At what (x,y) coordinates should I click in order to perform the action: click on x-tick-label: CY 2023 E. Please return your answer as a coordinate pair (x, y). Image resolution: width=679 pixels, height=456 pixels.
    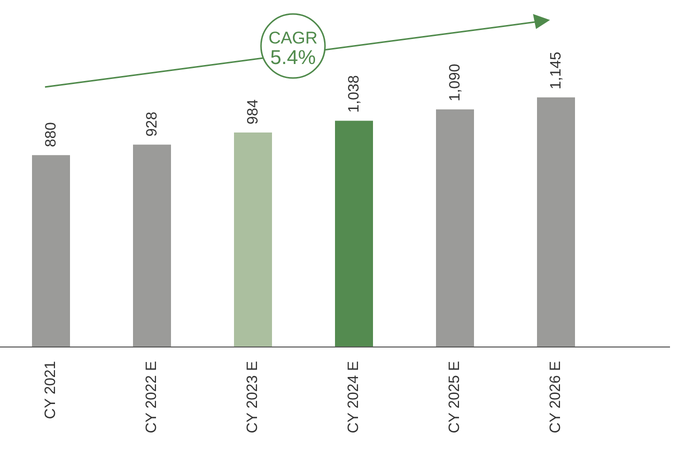
    Looking at the image, I should click on (252, 397).